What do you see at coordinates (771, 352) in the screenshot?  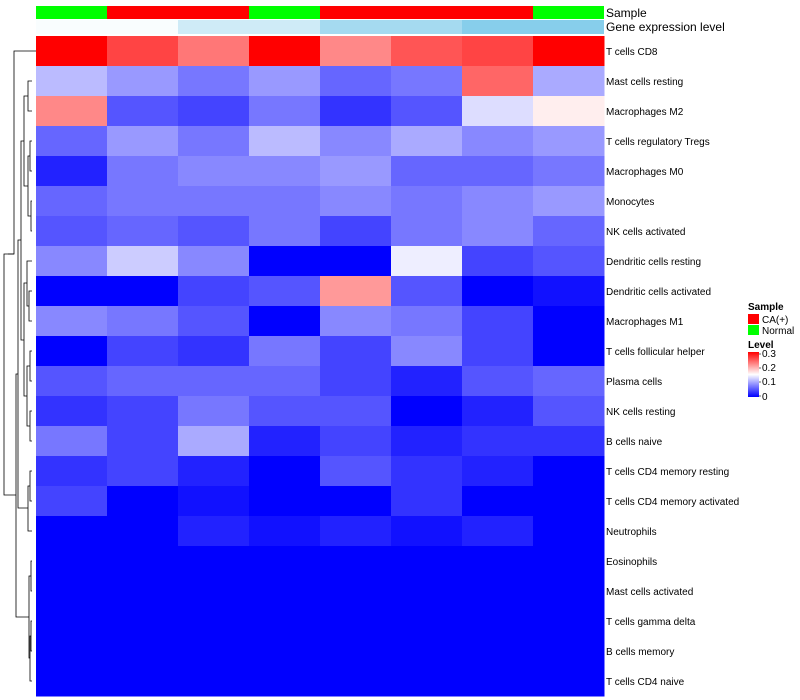 I see `legend: Sample CA(+) Normal Level 0.3 0.2 0.1 0` at bounding box center [771, 352].